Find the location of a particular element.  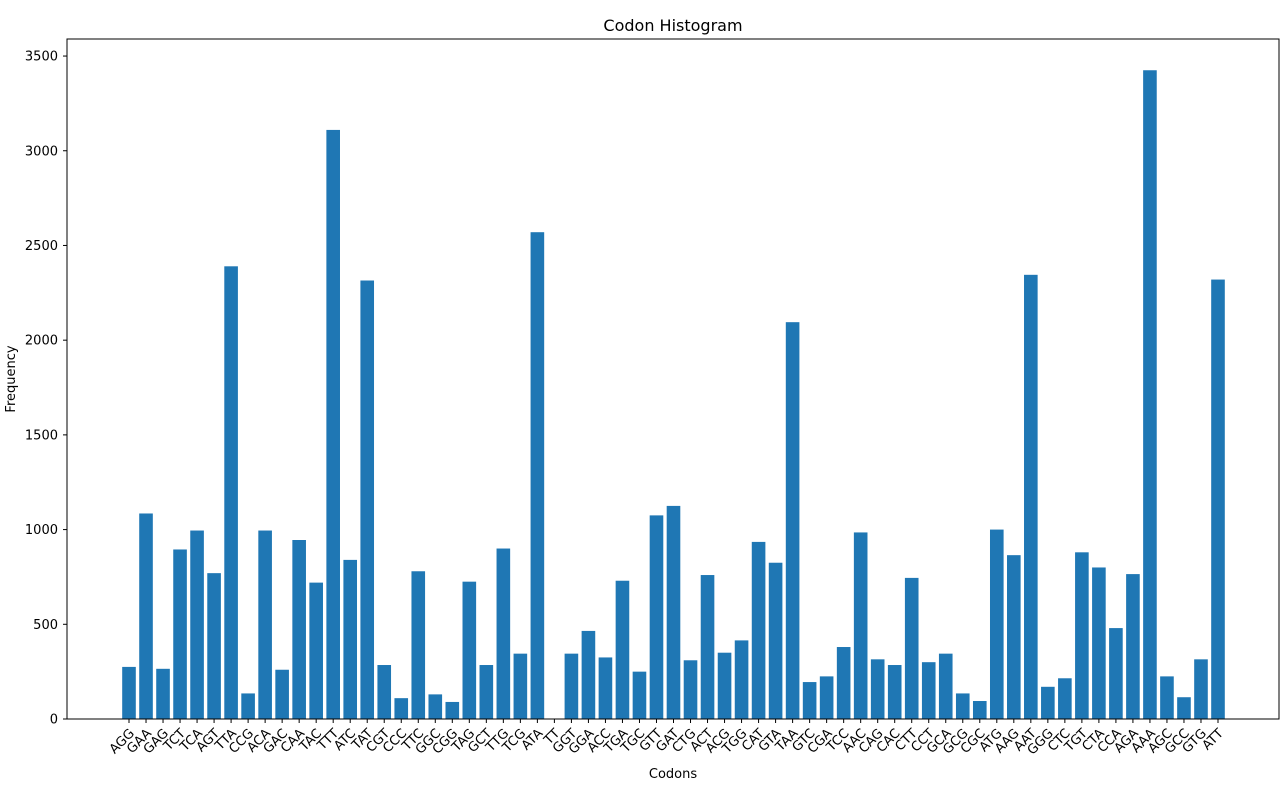

bar-cct is located at coordinates (928, 690).